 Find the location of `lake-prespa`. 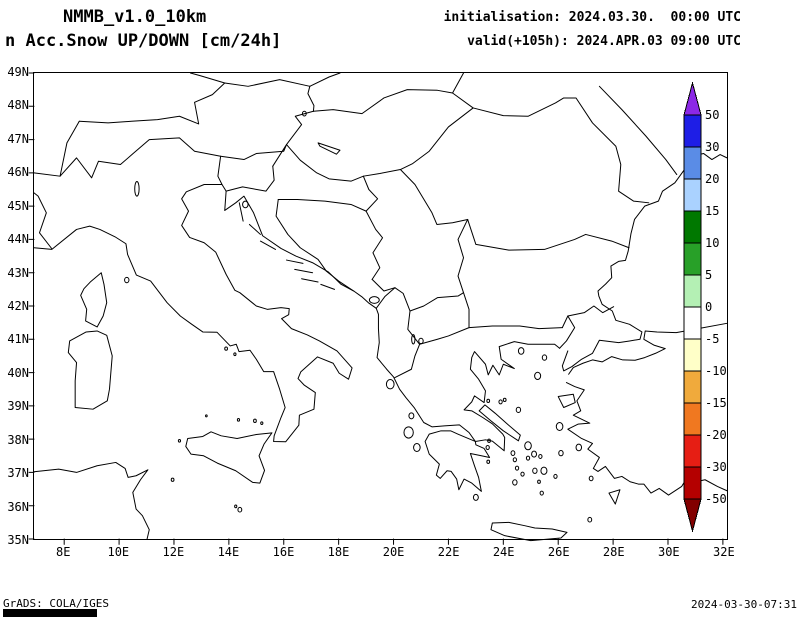

lake-prespa is located at coordinates (421, 340).